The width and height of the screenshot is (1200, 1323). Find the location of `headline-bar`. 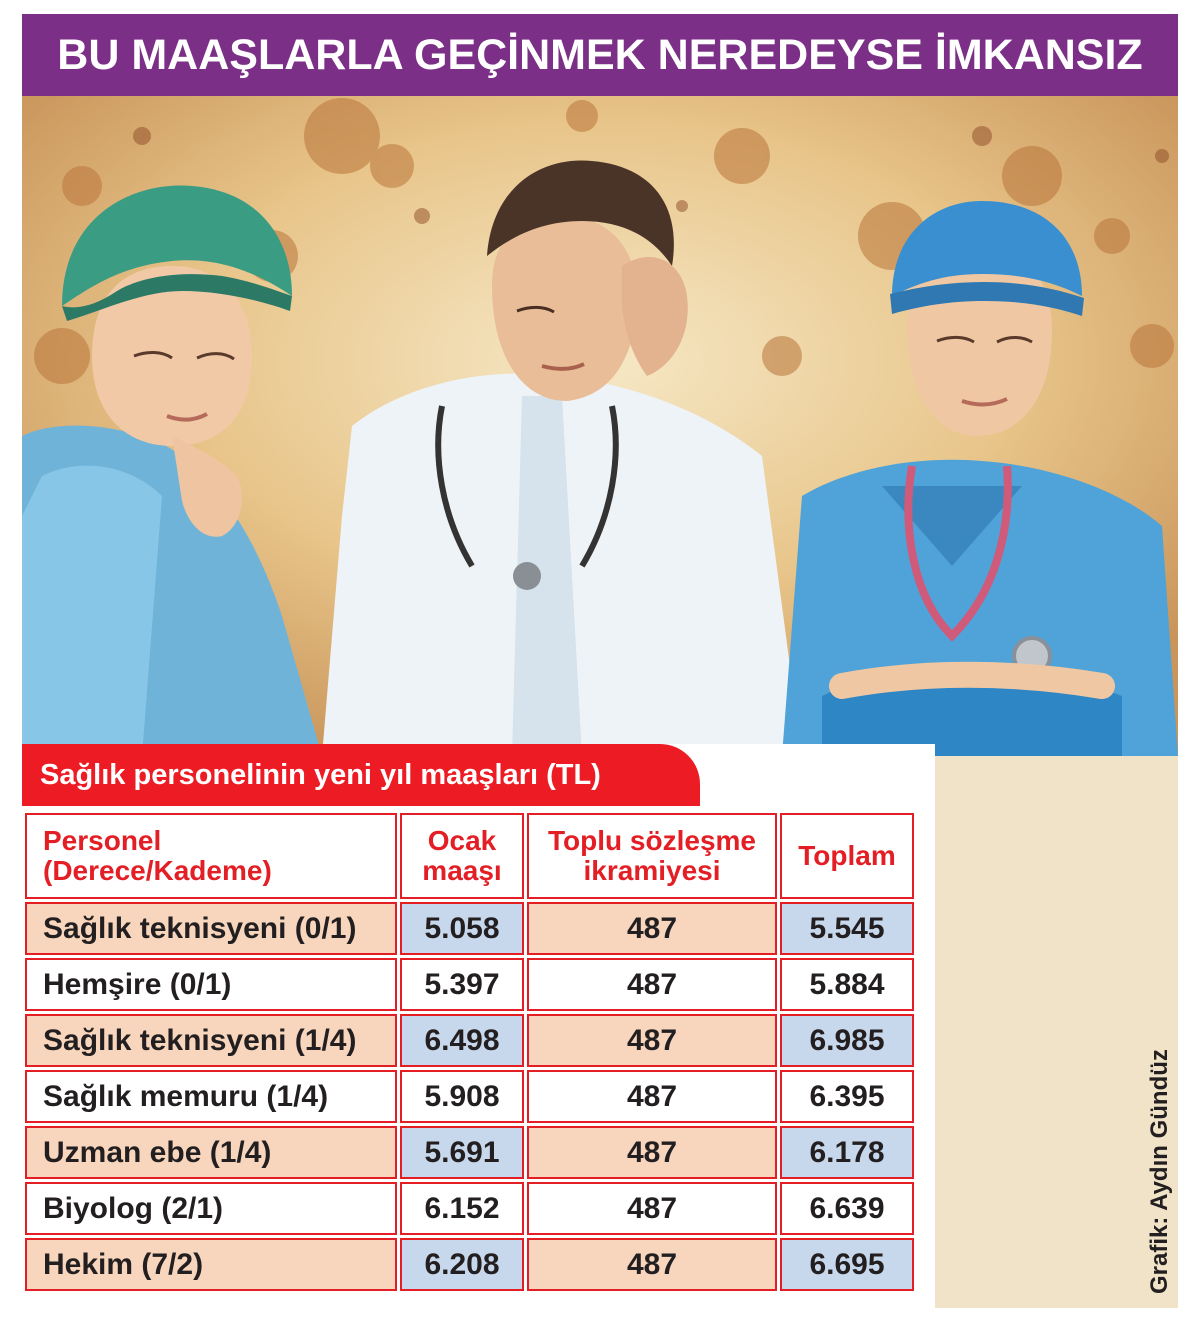

headline-bar is located at coordinates (600, 55).